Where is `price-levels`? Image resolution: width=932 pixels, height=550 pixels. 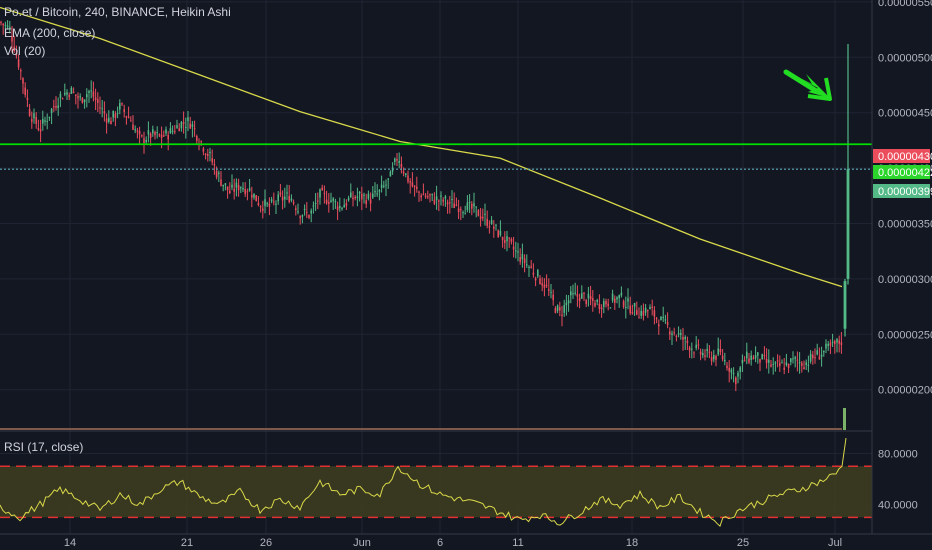
price-levels is located at coordinates (436, 156).